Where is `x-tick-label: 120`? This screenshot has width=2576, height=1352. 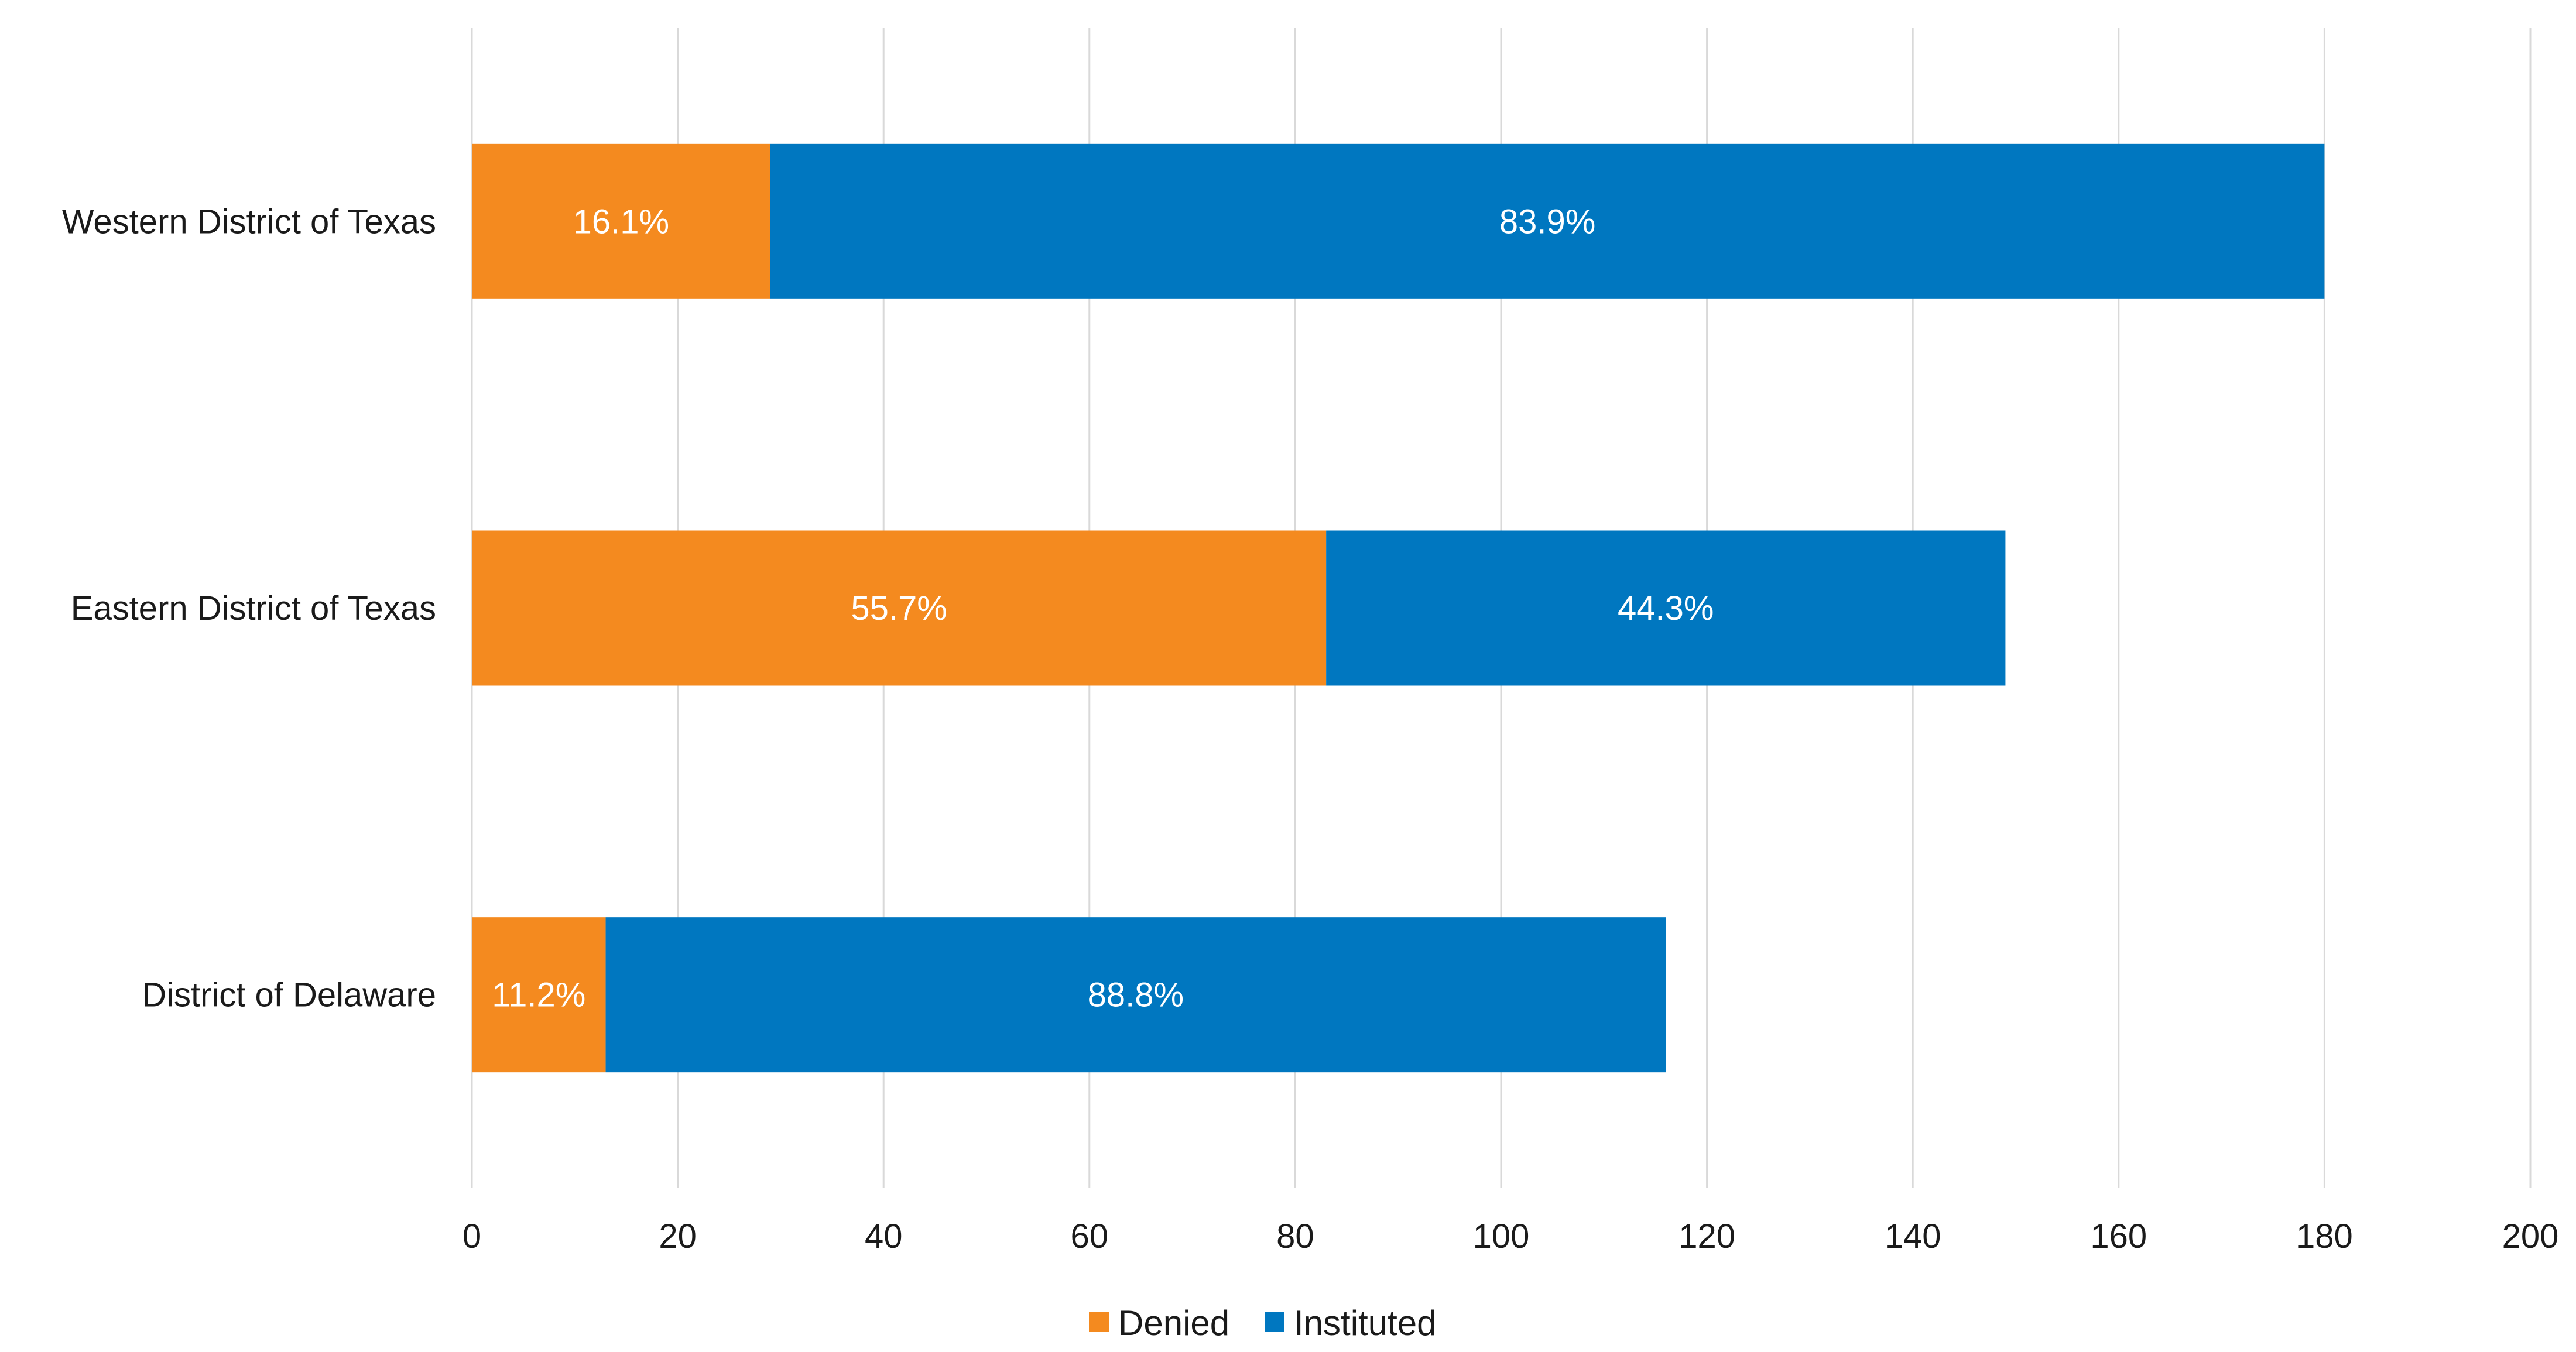 x-tick-label: 120 is located at coordinates (1706, 1236).